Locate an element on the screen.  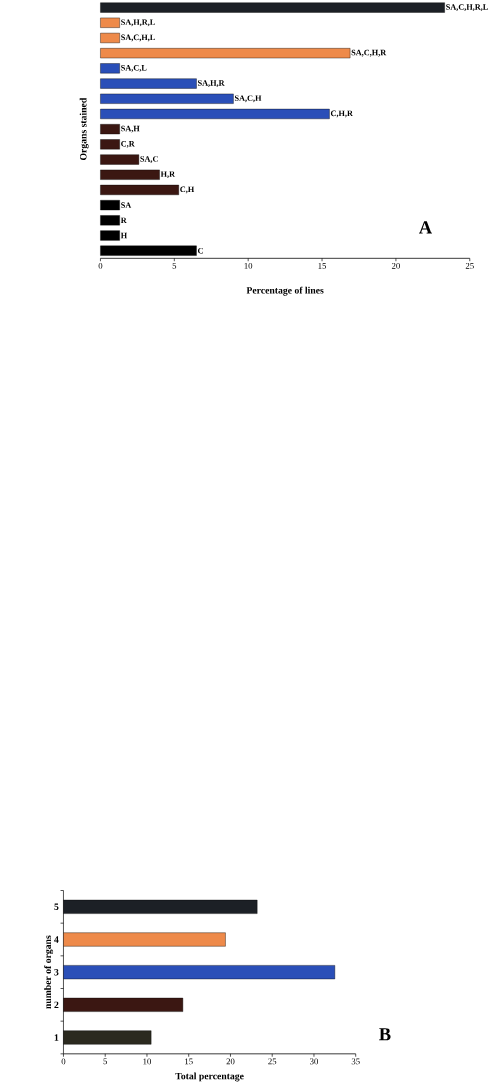
x-tick-label: 30 is located at coordinates (313, 1061).